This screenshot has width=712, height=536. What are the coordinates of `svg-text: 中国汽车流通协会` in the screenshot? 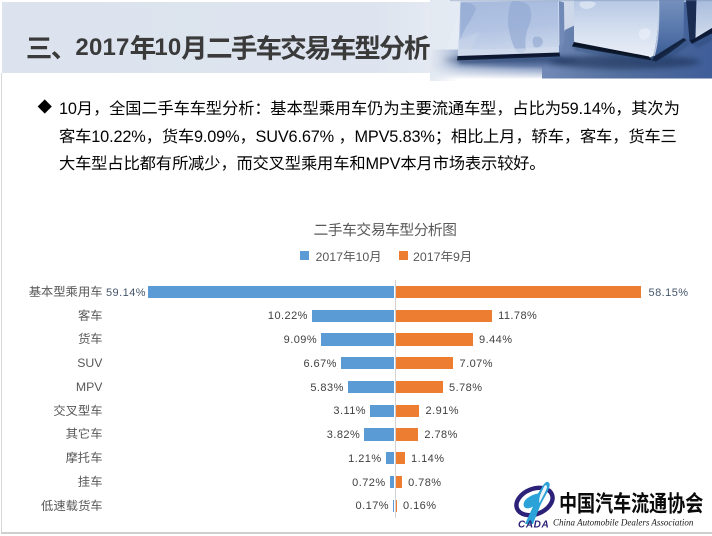 It's located at (631, 501).